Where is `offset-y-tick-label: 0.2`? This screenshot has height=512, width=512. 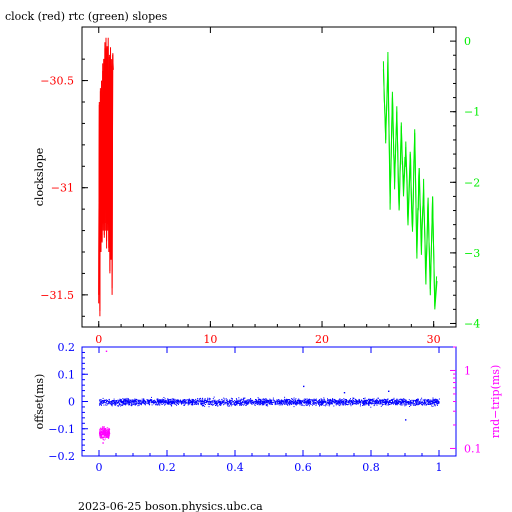
offset-y-tick-label: 0.2 is located at coordinates (67, 347).